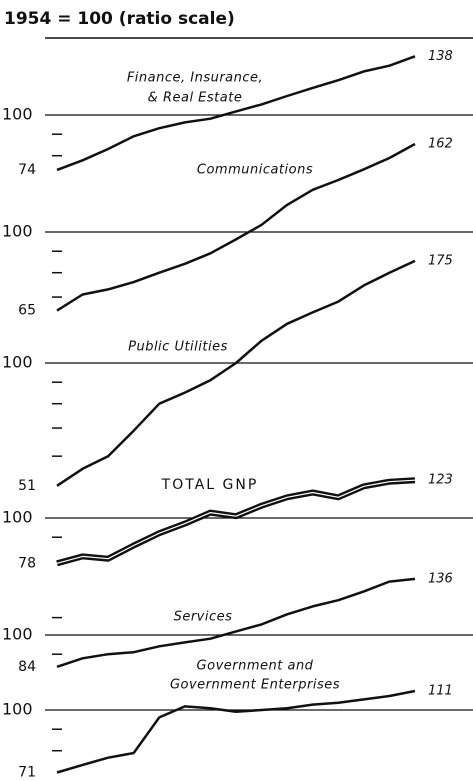 The image size is (473, 781). I want to click on end-value: 136, so click(440, 578).